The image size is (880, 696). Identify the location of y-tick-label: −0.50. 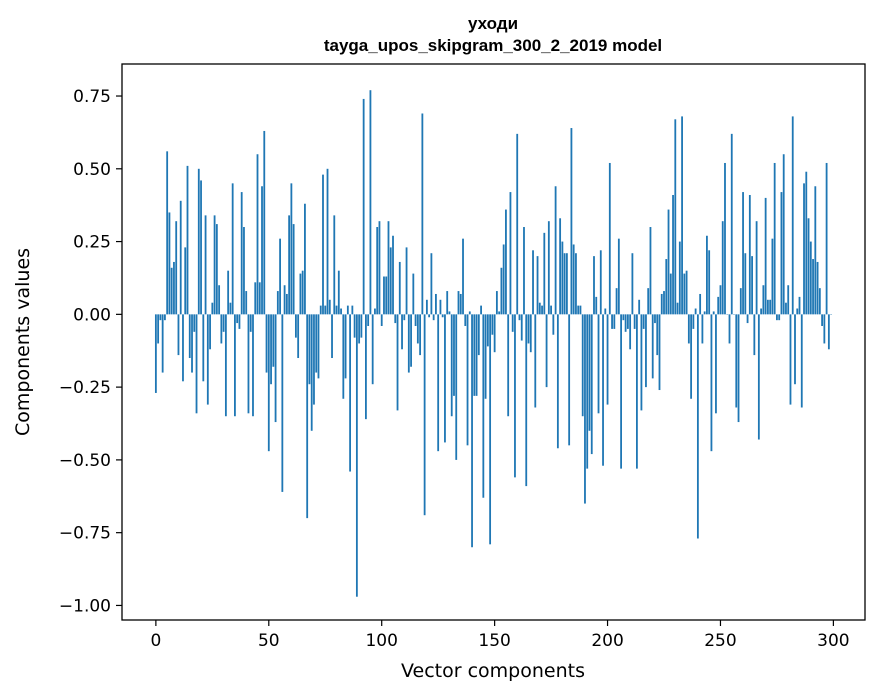
(85, 461).